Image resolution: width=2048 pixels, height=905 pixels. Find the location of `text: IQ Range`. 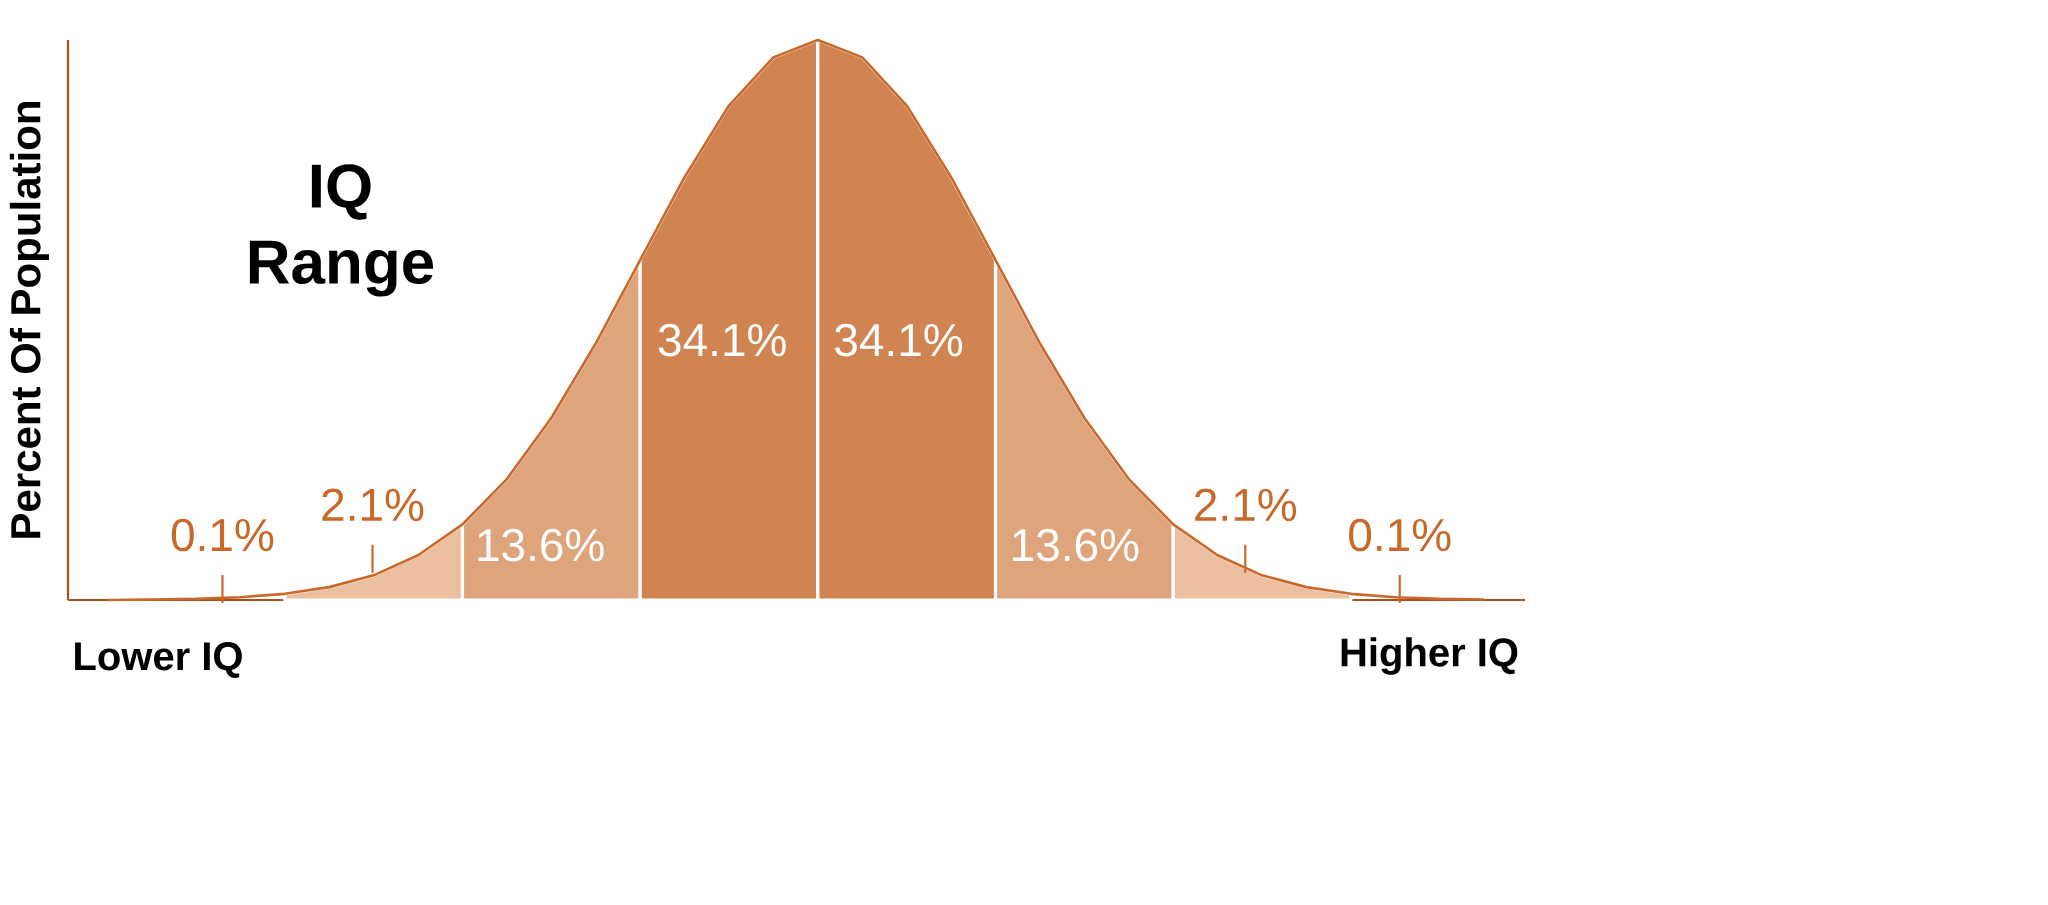

text: IQ Range is located at coordinates (341, 230).